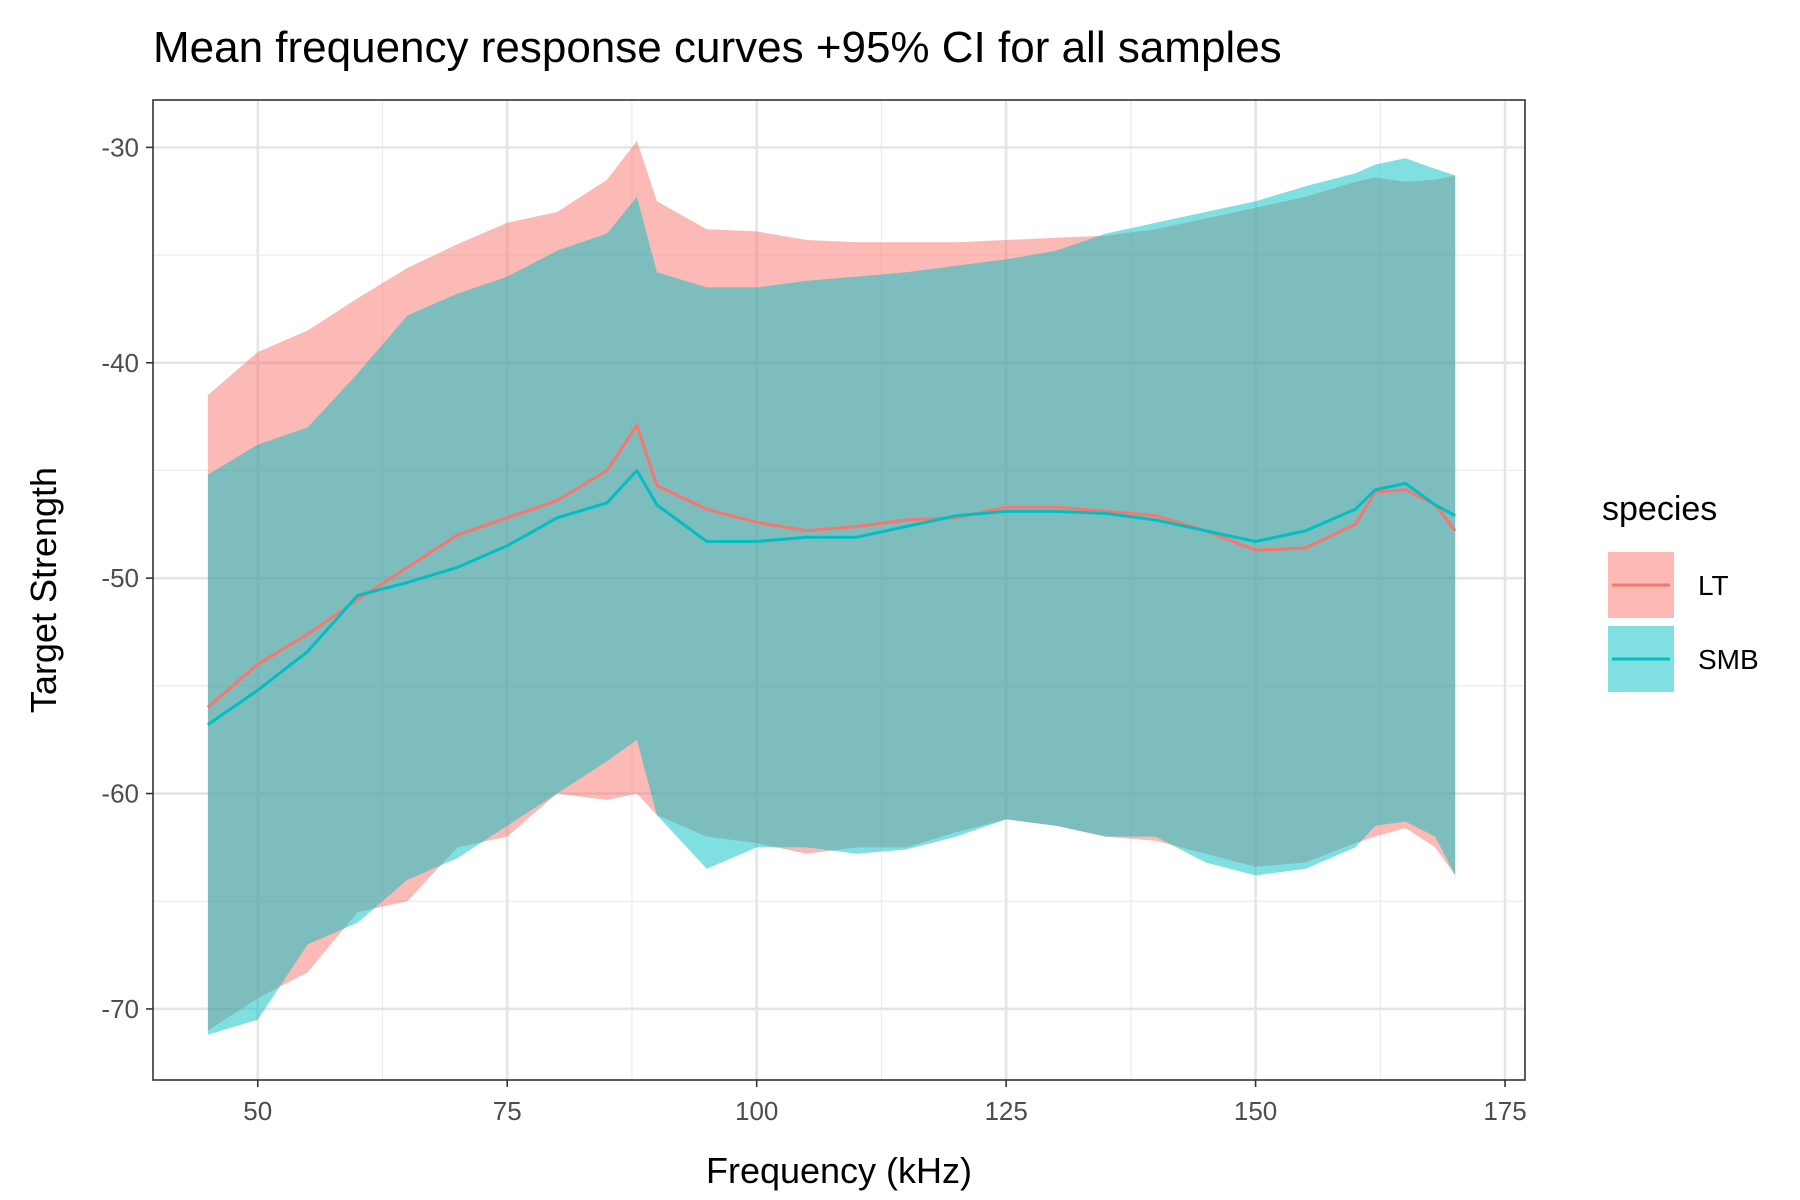 The height and width of the screenshot is (1200, 1800). Describe the element at coordinates (1255, 1111) in the screenshot. I see `x-tick-label: 150` at that location.